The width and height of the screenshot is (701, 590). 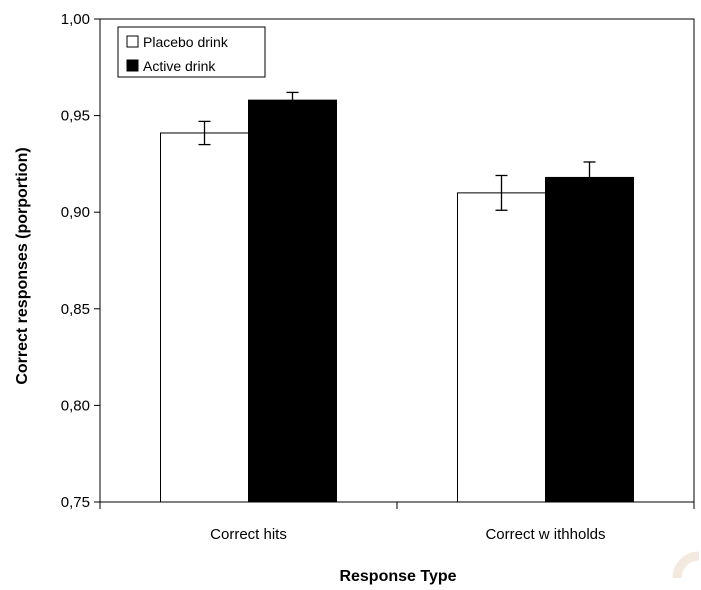 I want to click on legend: Placebo drink Active drink, so click(x=191, y=52).